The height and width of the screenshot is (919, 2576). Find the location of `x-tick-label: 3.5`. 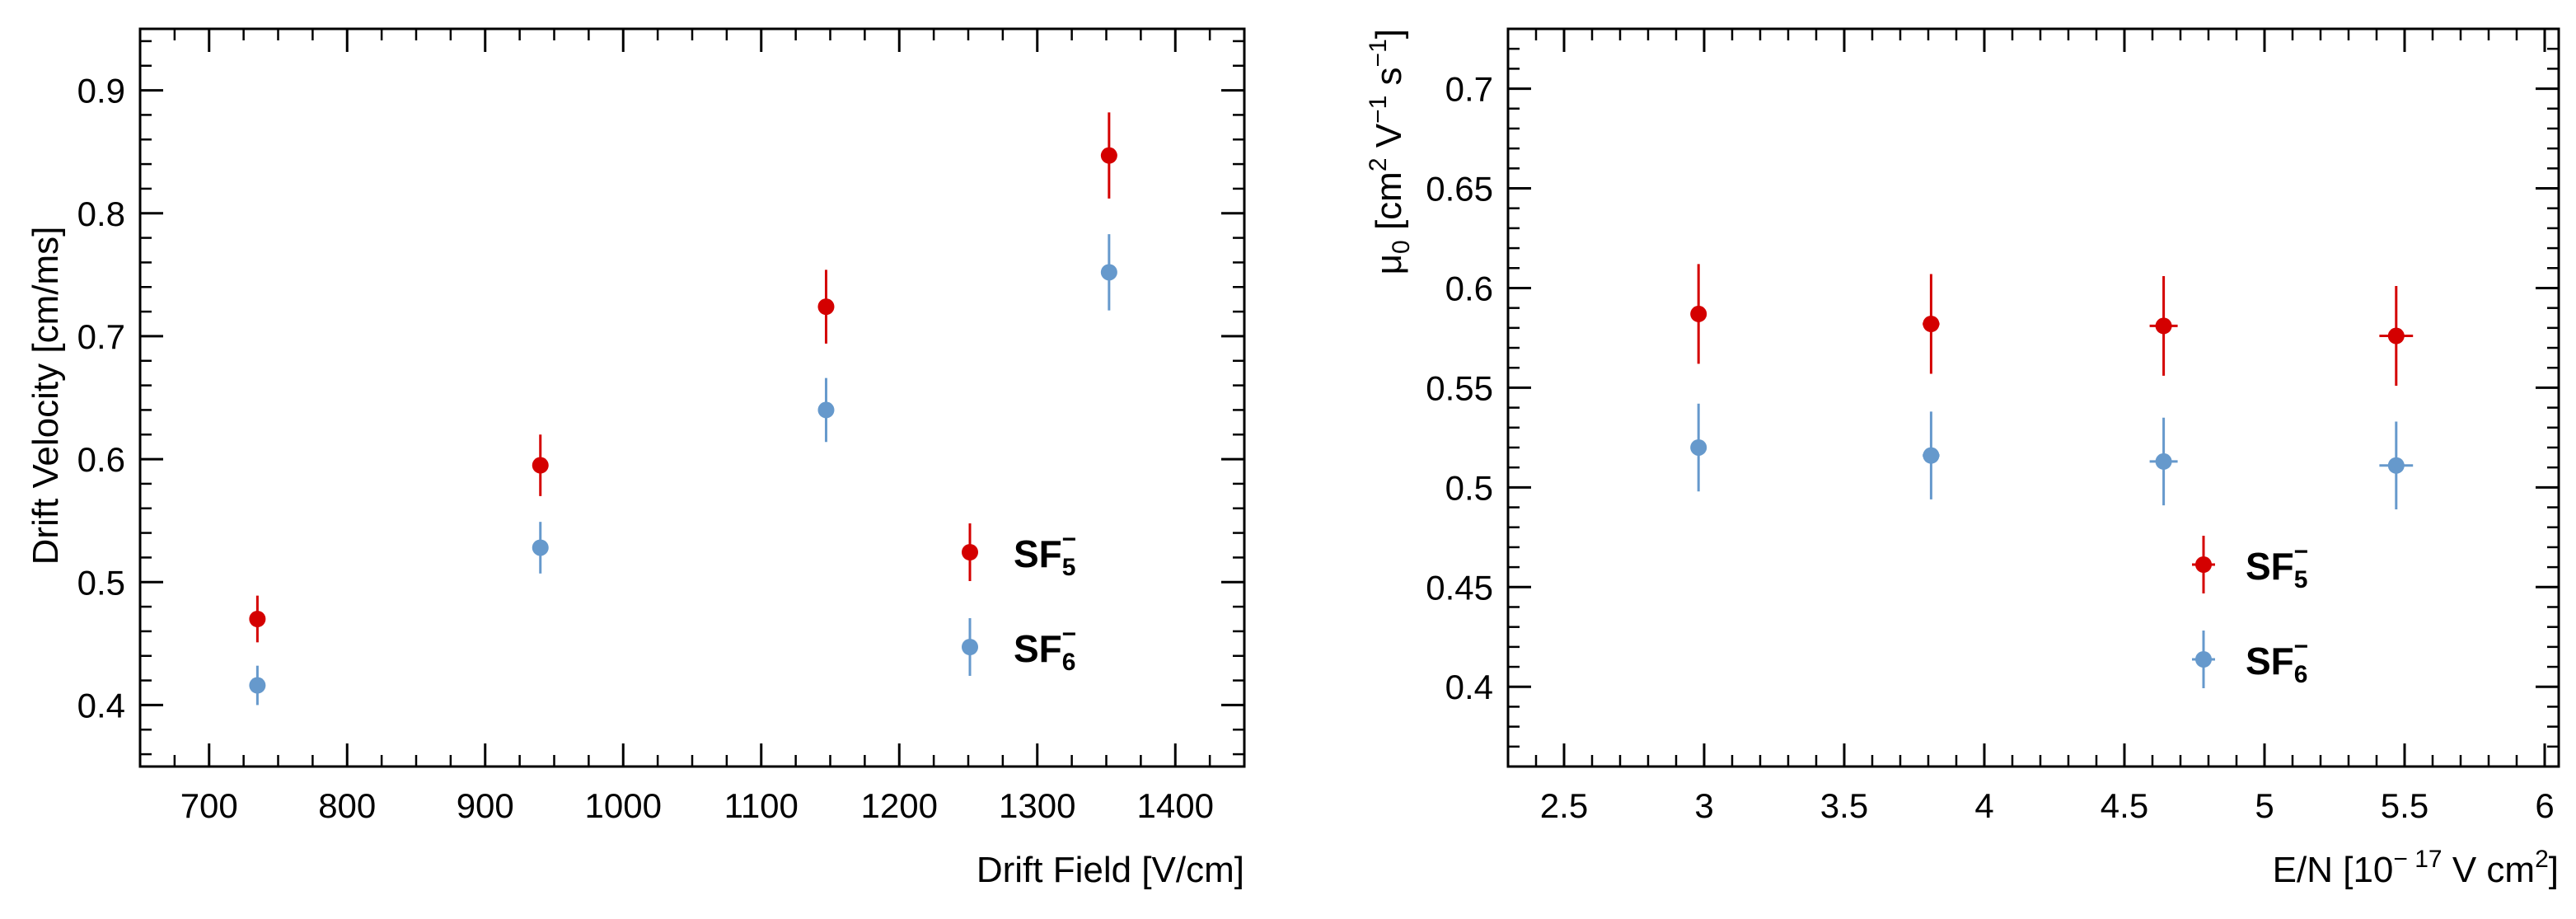

x-tick-label: 3.5 is located at coordinates (1844, 805).